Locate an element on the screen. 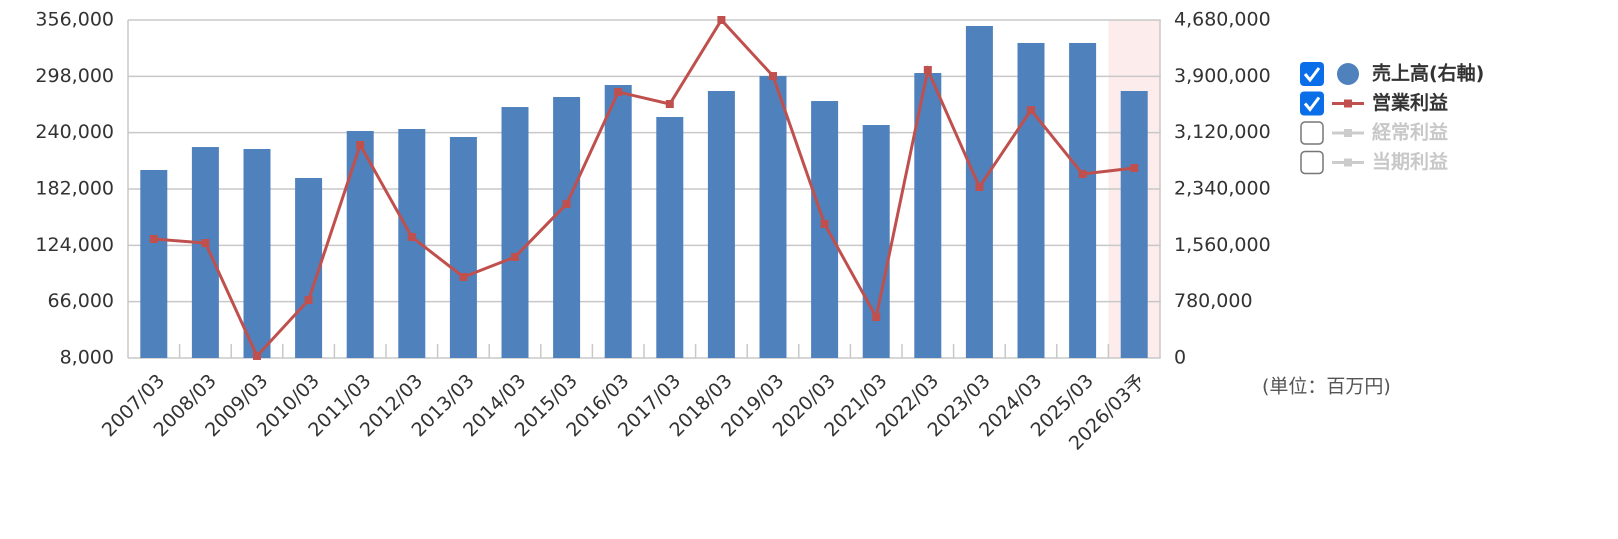 This screenshot has width=1618, height=539. y-tick-label: 66,000 is located at coordinates (81, 301).